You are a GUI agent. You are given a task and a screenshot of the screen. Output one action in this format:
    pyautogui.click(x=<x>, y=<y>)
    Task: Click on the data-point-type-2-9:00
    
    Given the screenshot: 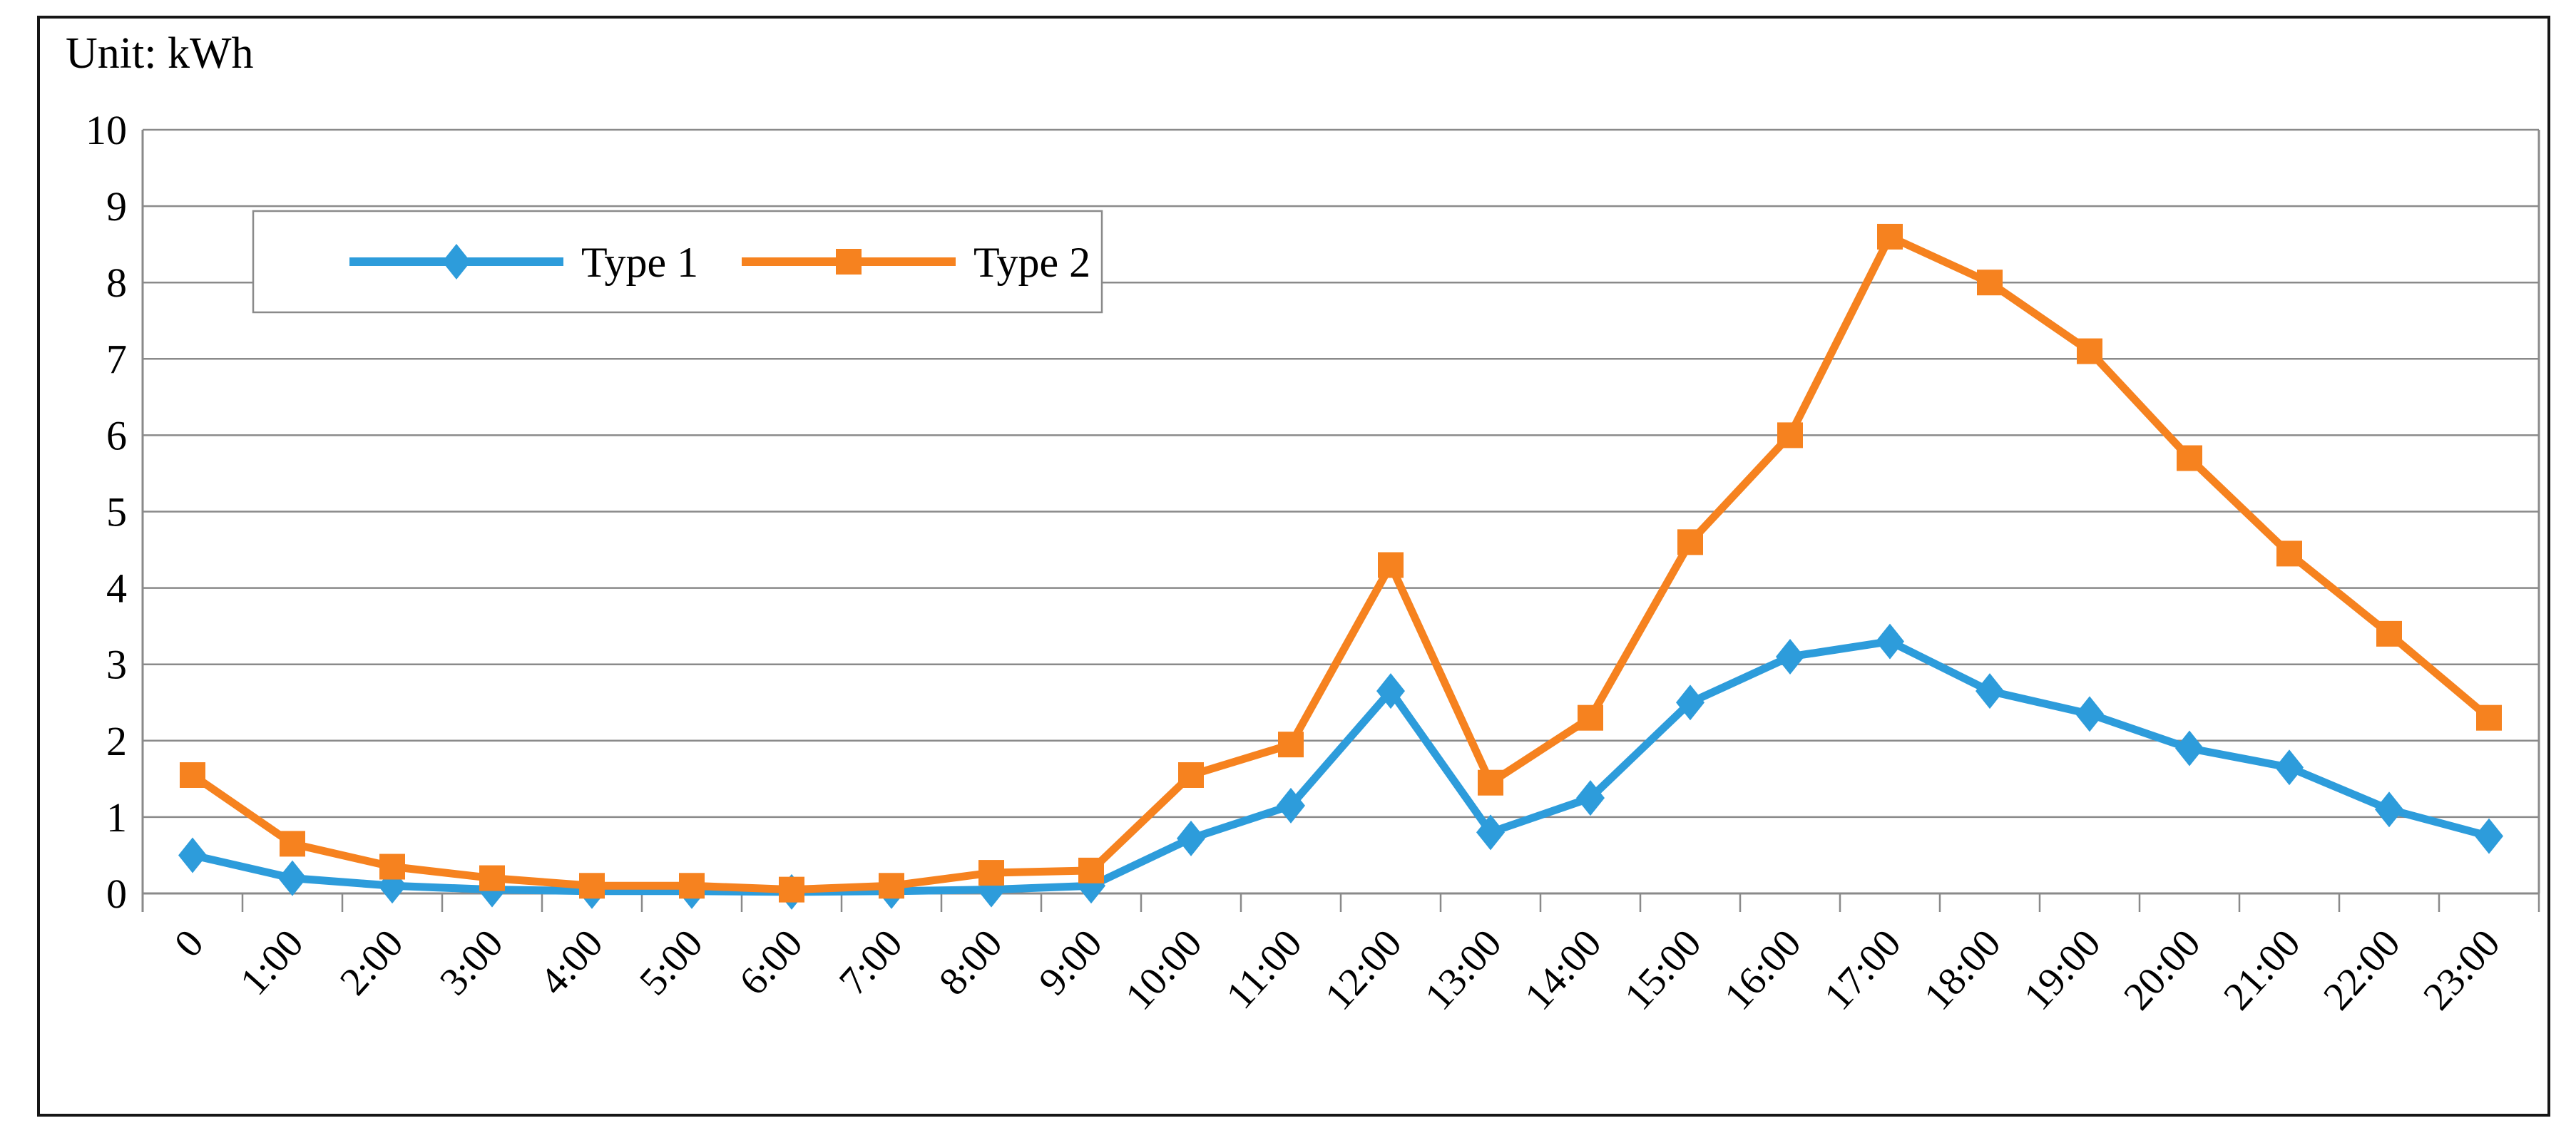 What is the action you would take?
    pyautogui.click(x=1091, y=870)
    